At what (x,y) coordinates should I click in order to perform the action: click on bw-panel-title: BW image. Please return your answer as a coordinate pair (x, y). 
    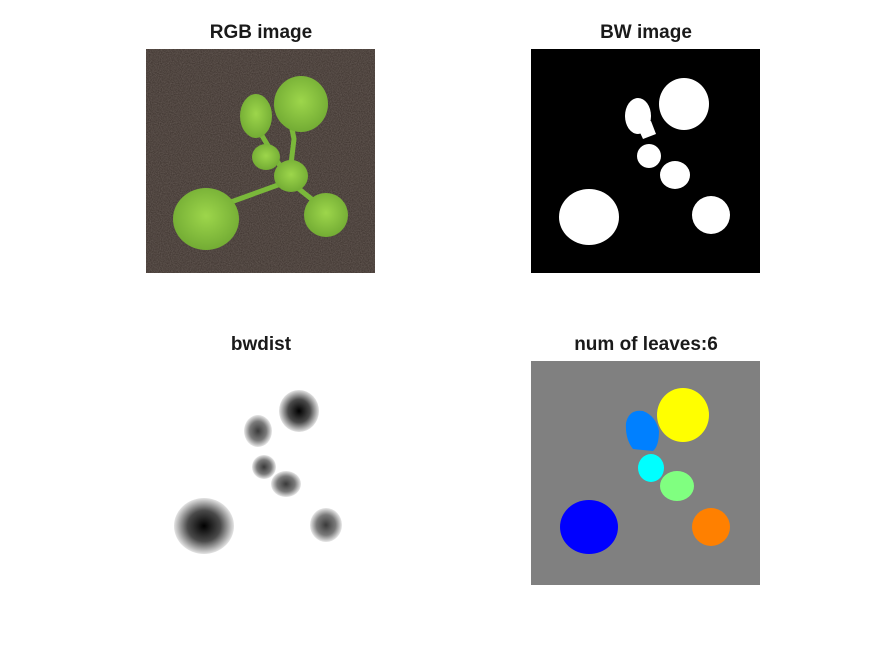
    Looking at the image, I should click on (646, 32).